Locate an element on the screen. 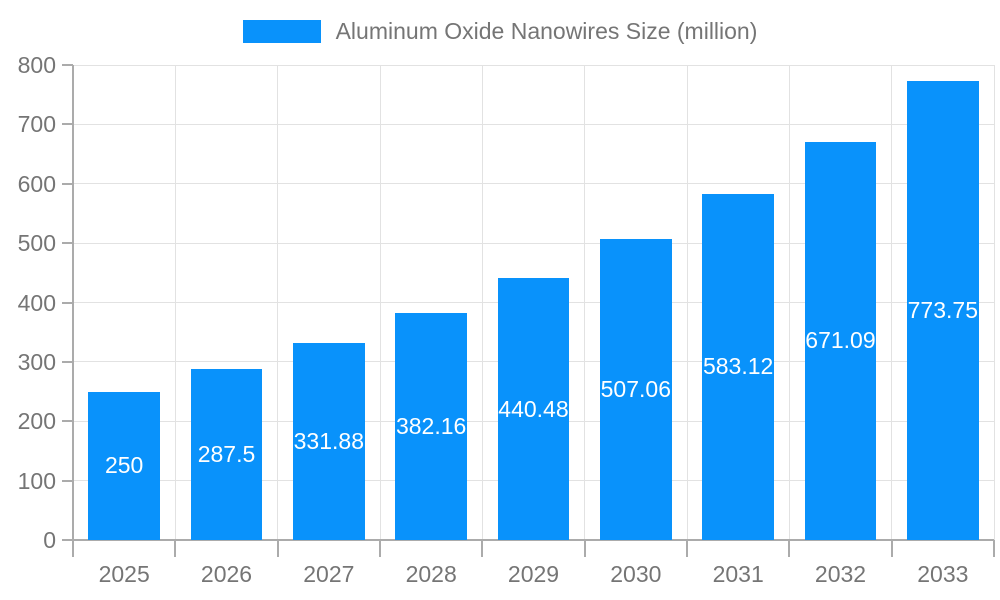  y-axis-line is located at coordinates (73, 302).